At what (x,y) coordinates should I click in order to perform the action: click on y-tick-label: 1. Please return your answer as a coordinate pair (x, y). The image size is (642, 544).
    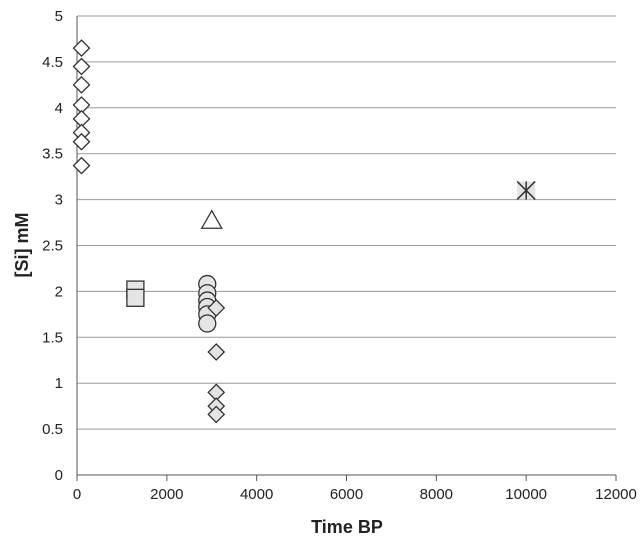
    Looking at the image, I should click on (59, 383).